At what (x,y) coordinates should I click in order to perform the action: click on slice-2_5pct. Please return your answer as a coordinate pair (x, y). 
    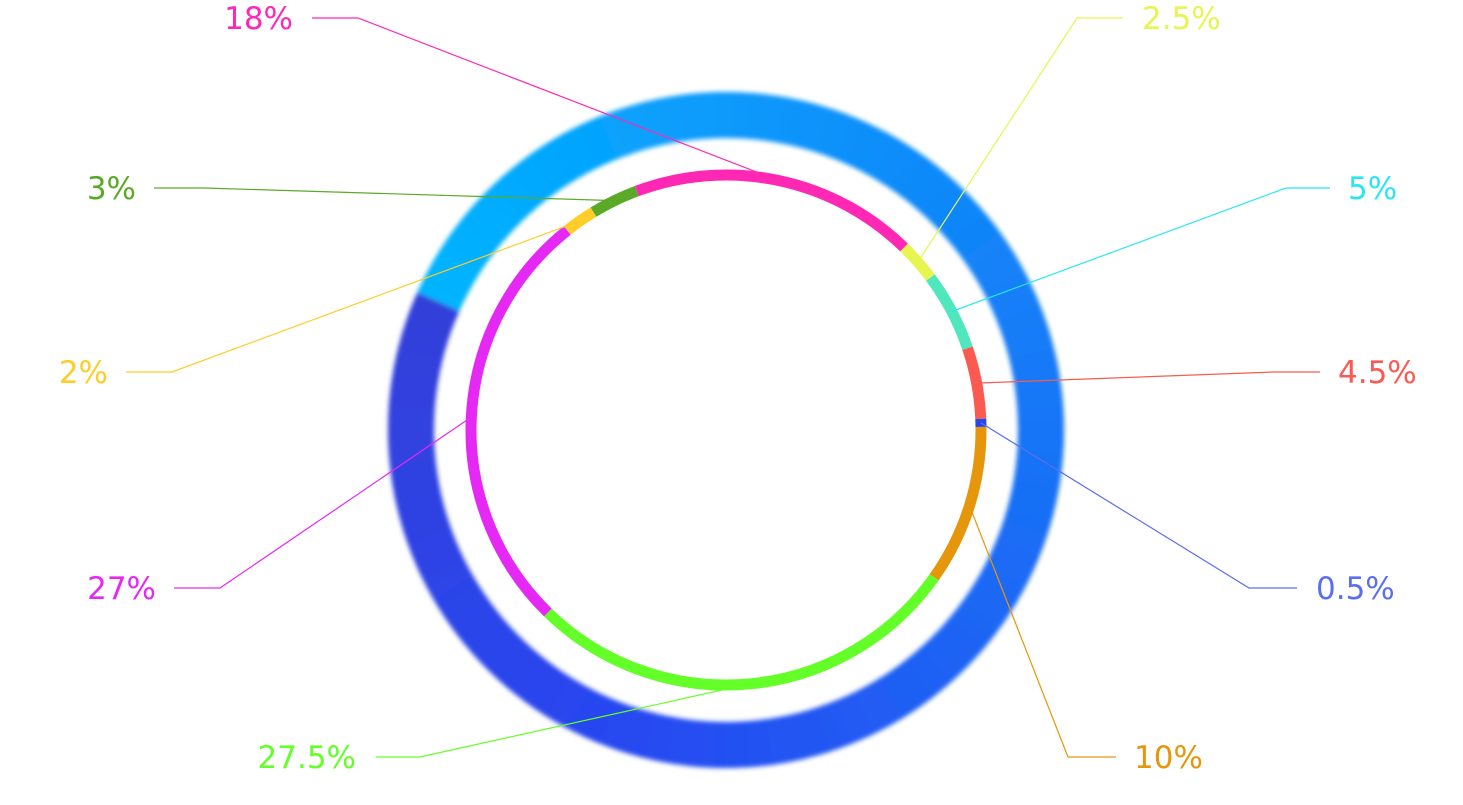
    Looking at the image, I should click on (917, 262).